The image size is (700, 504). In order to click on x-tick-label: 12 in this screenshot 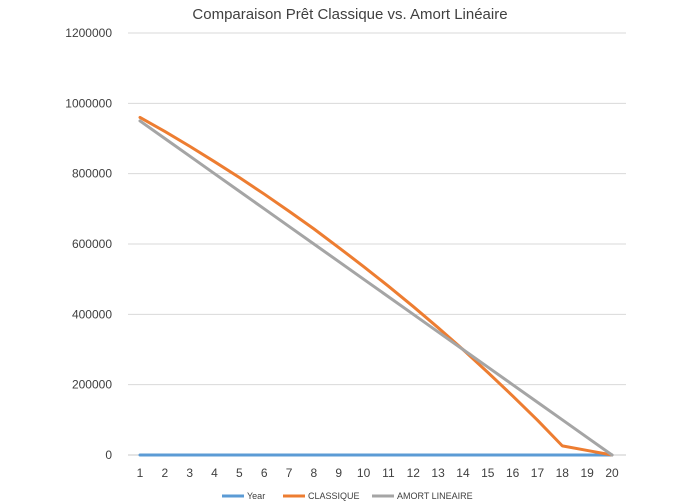, I will do `click(414, 473)`.